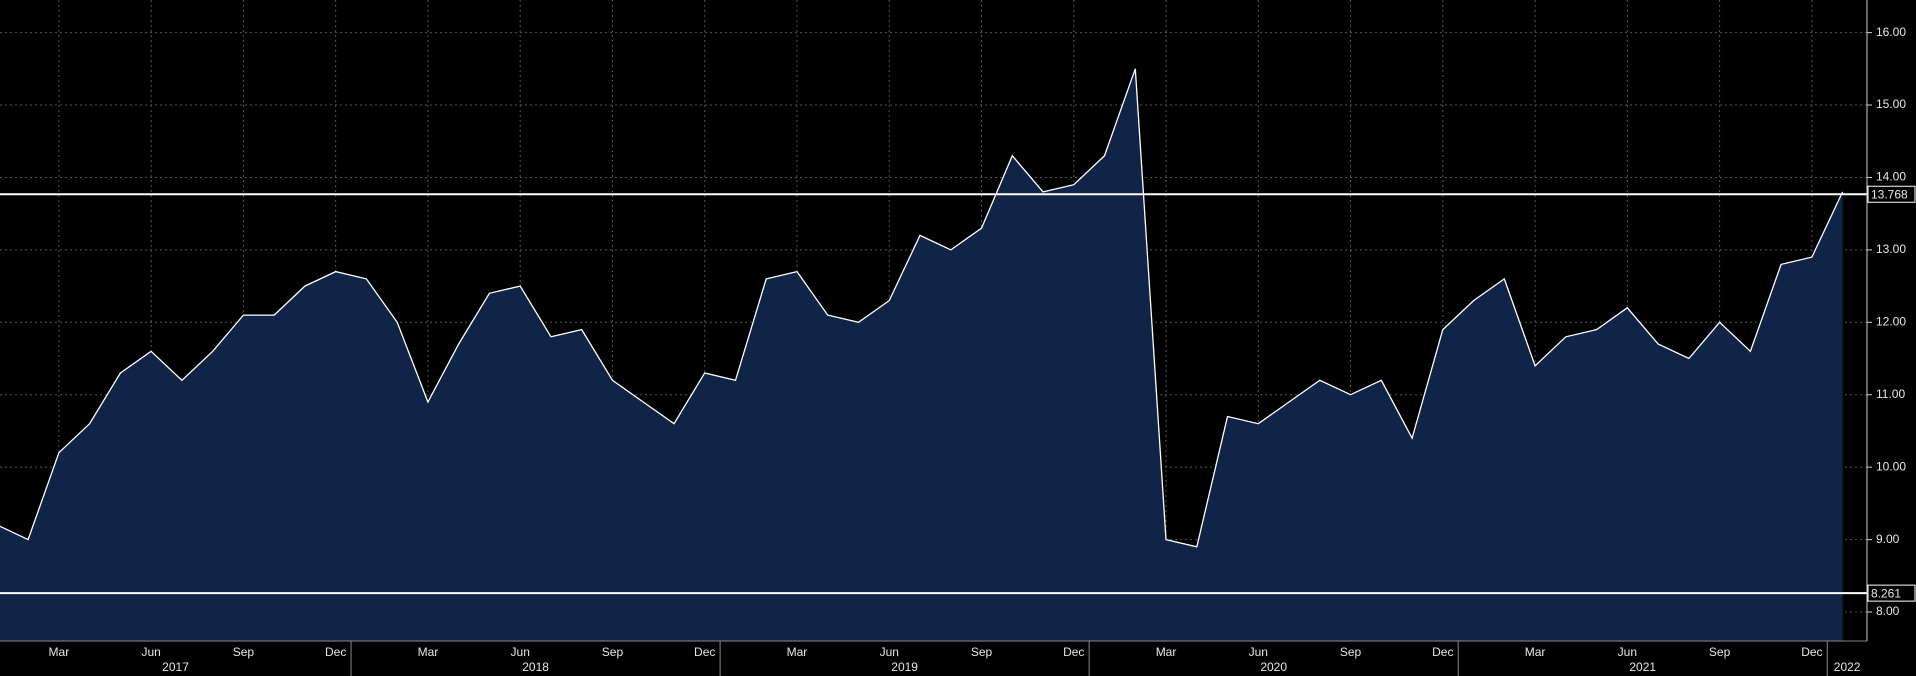 This screenshot has height=676, width=1916. Describe the element at coordinates (1891, 321) in the screenshot. I see `y-tick-label: 12.00` at that location.